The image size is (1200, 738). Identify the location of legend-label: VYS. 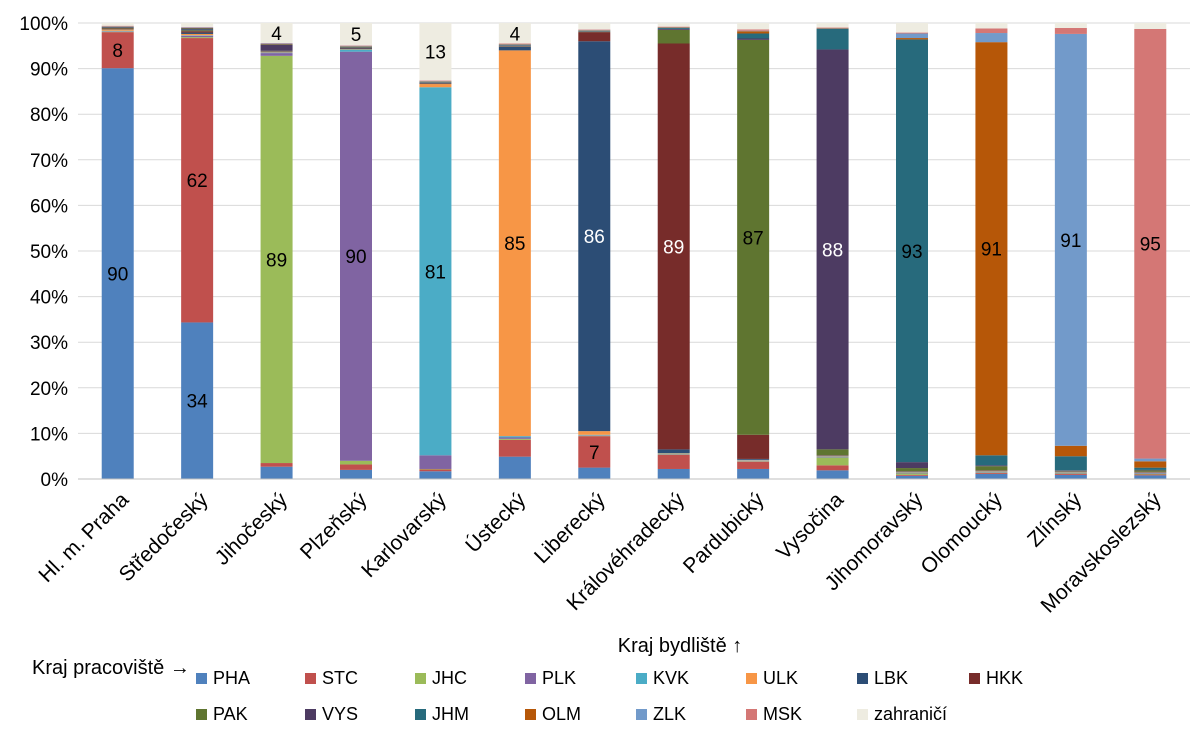
(340, 714).